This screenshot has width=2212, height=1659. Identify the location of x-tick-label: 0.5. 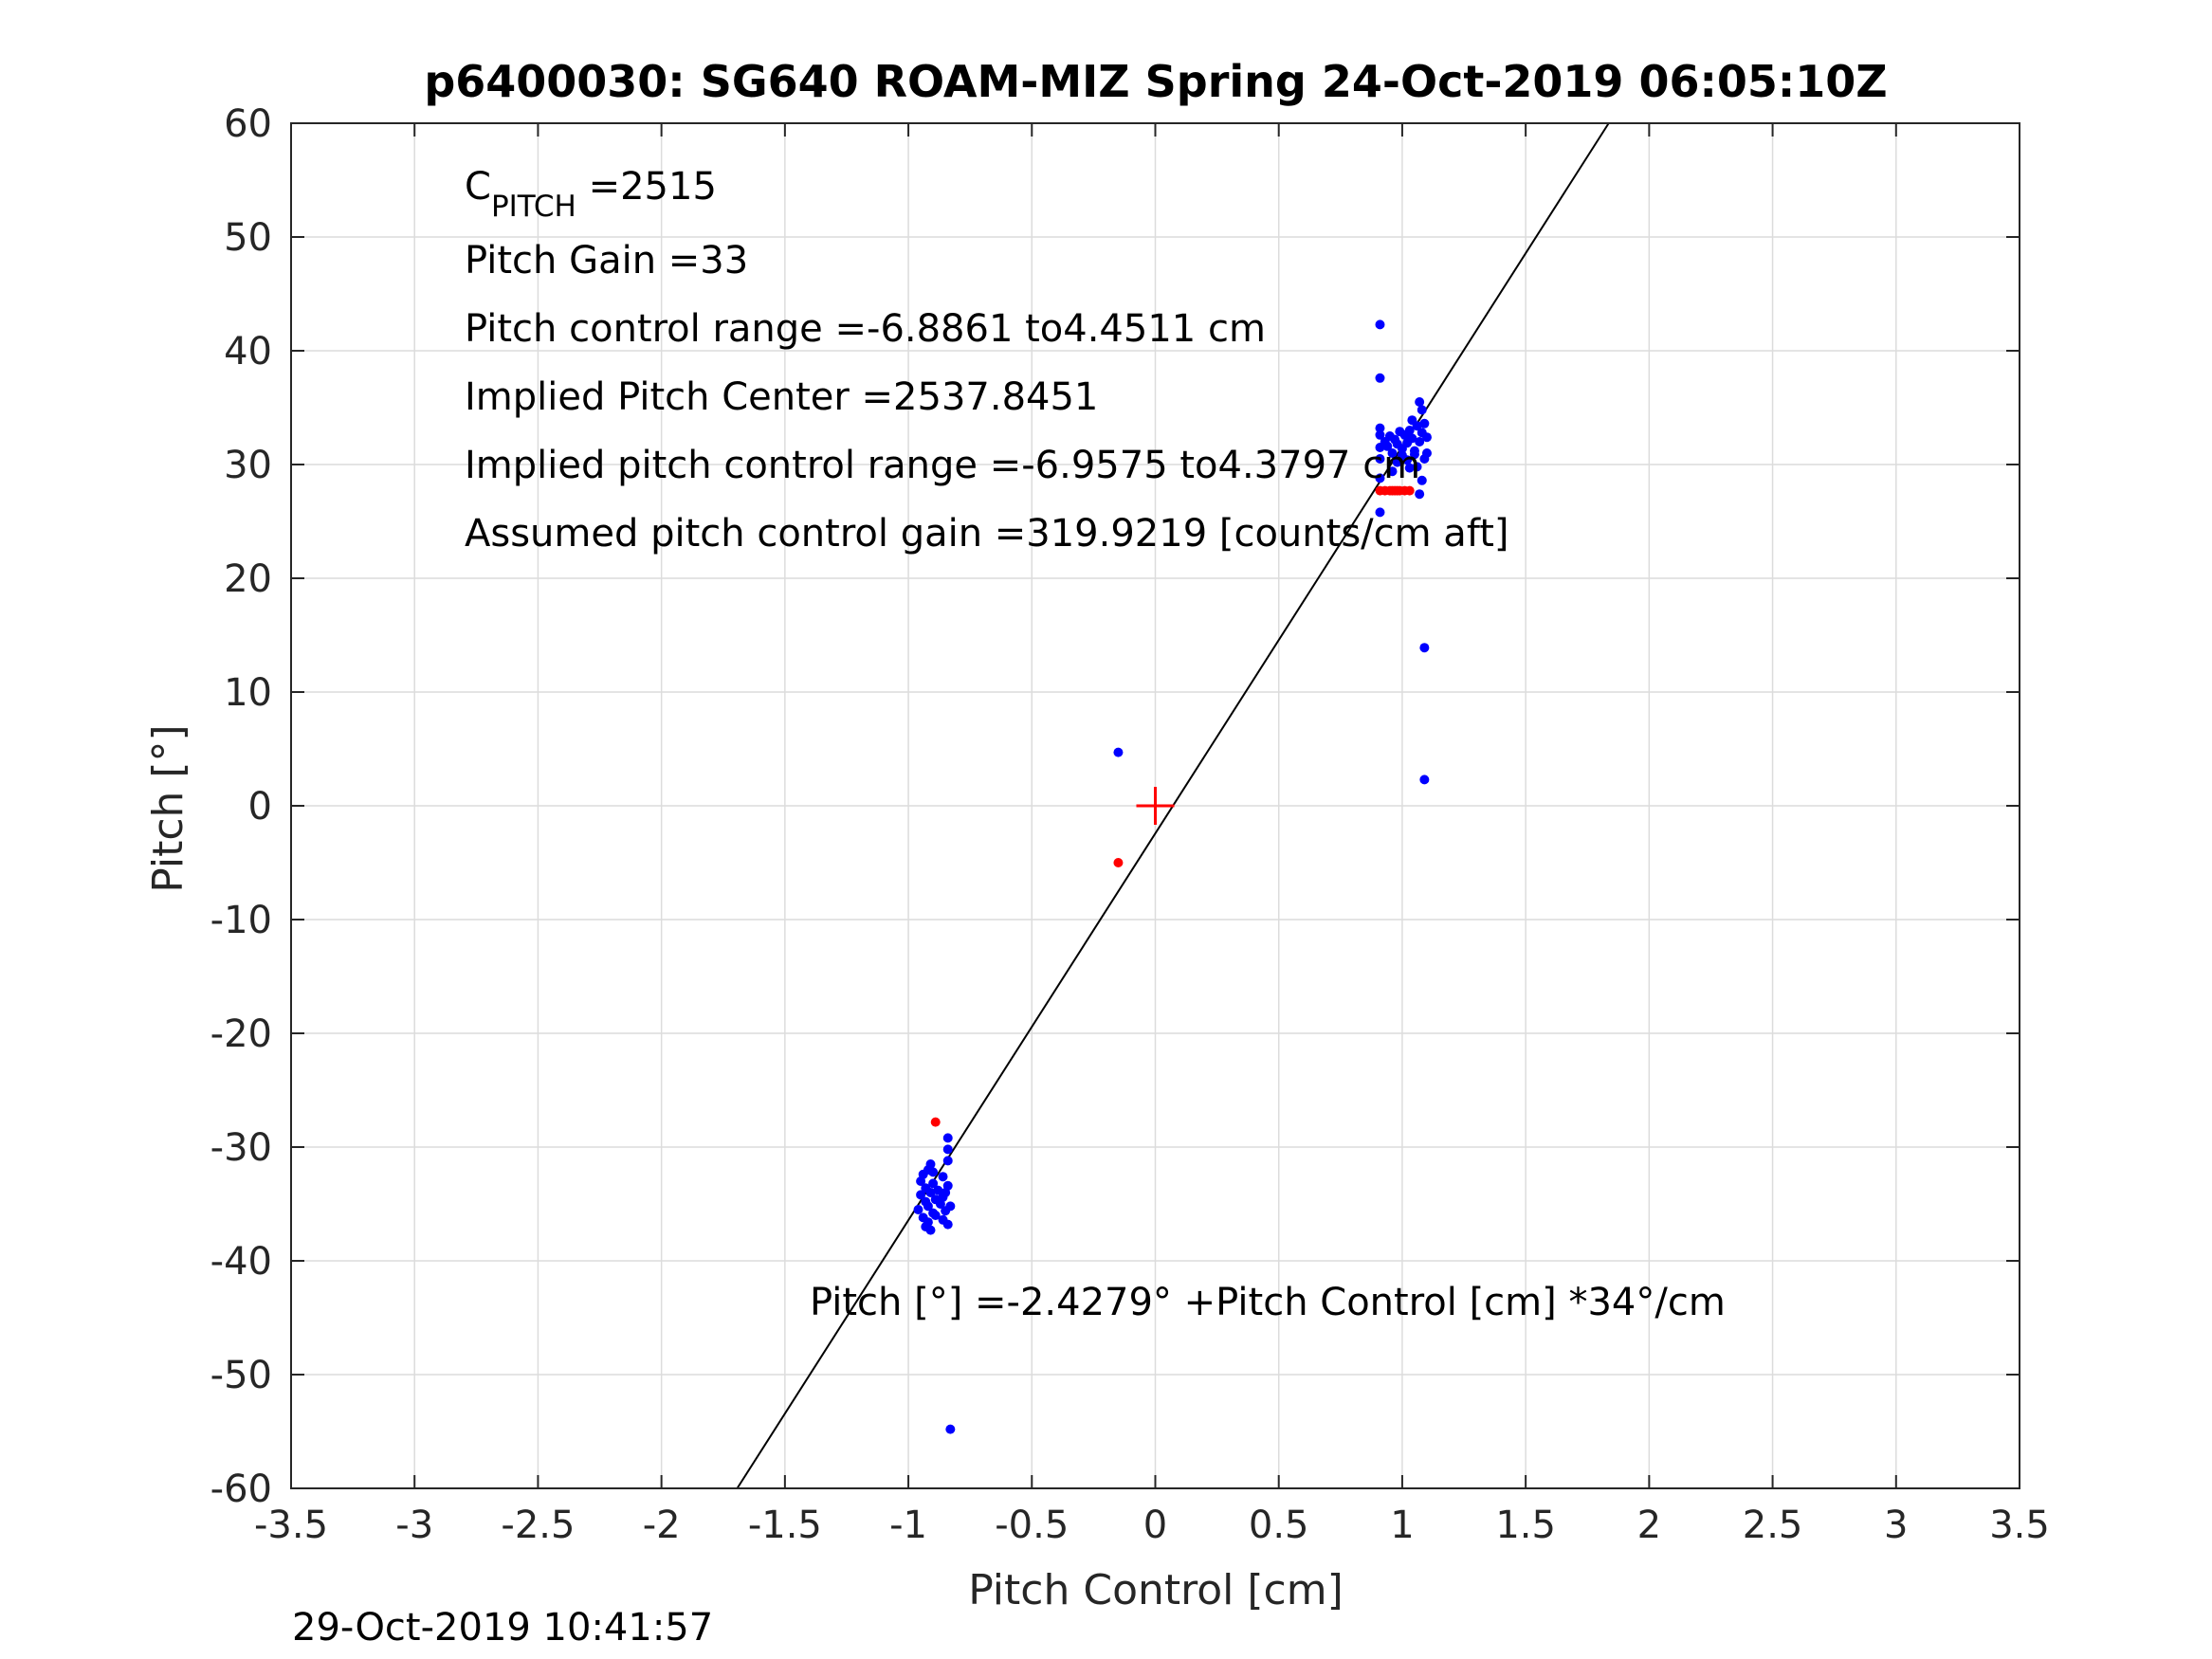
(1279, 1525).